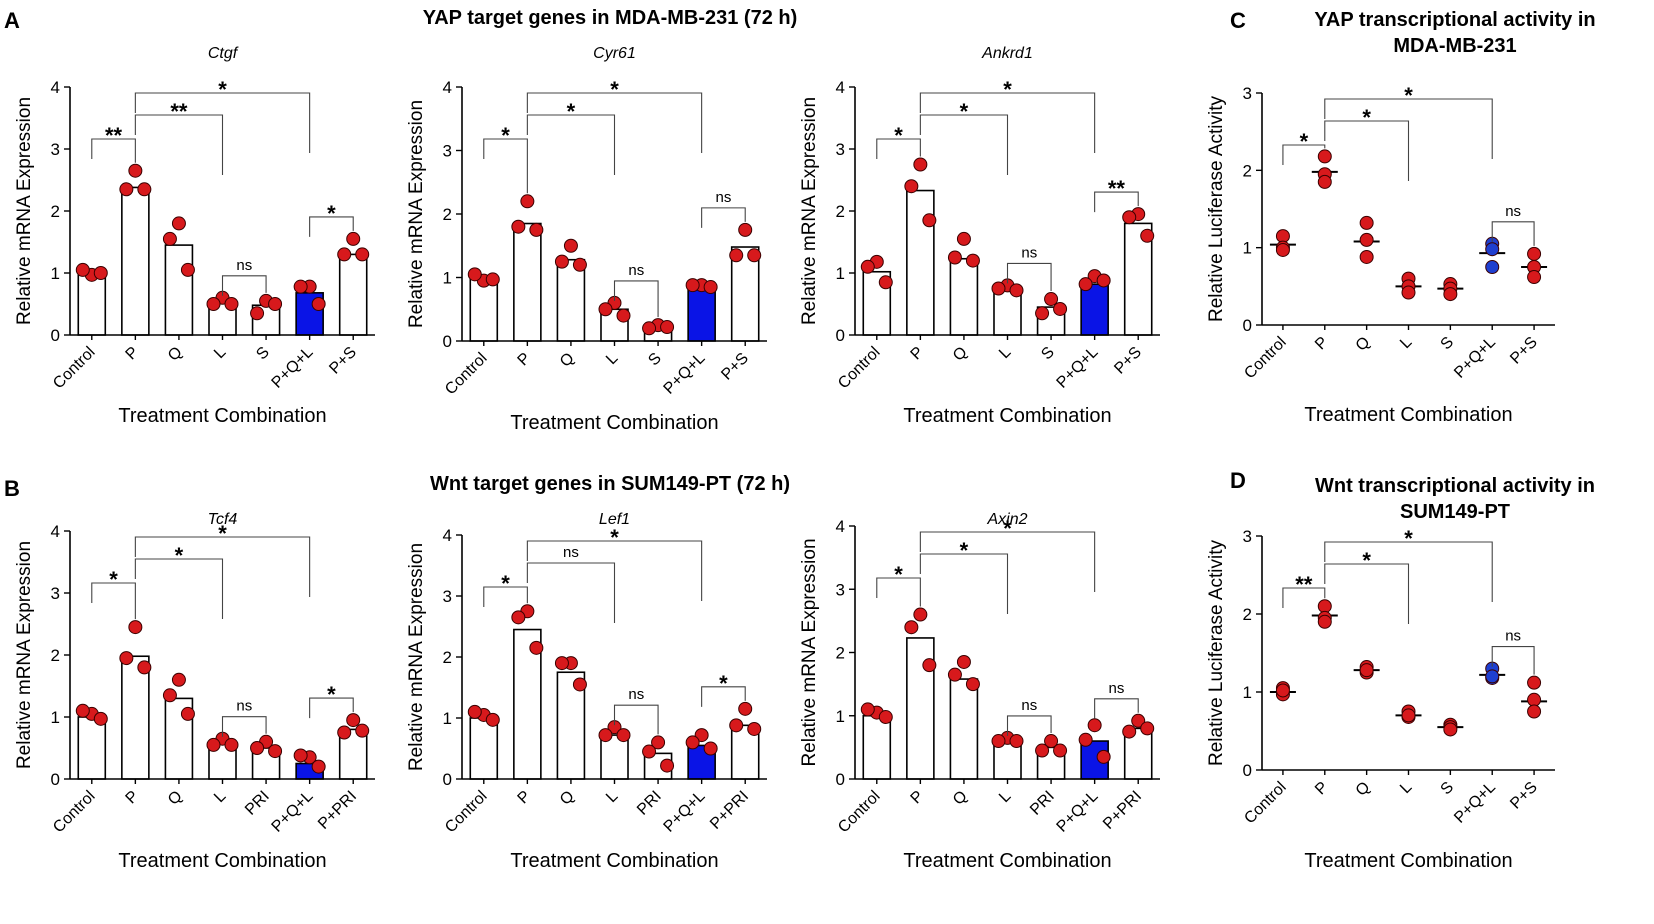 This screenshot has width=1654, height=924. I want to click on y-tick-label: 4, so click(840, 526).